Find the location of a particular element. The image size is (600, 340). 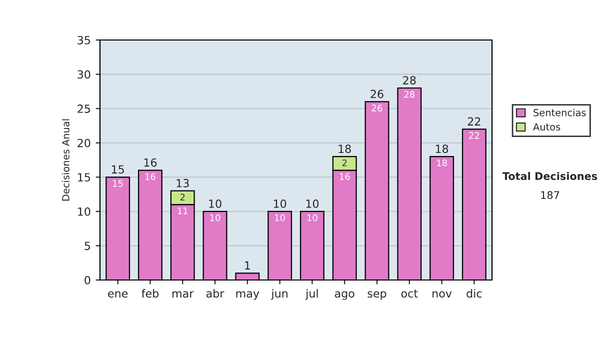

total-label: 28 is located at coordinates (409, 80).